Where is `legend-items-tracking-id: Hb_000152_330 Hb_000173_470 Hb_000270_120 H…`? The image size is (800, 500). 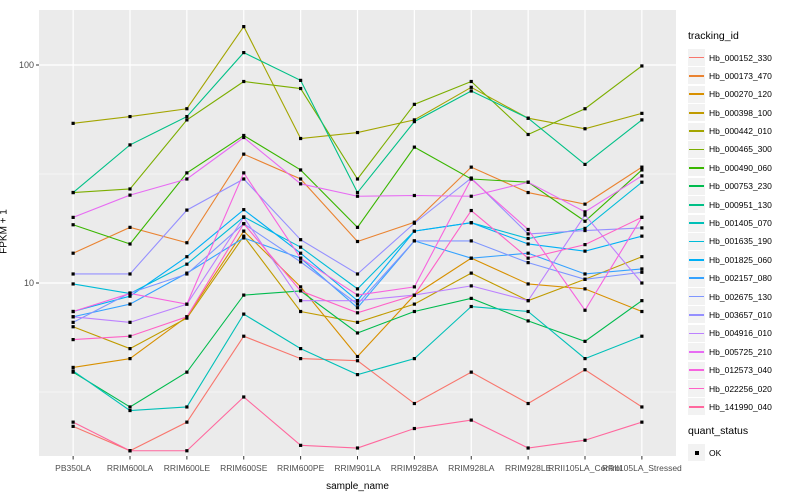 legend-items-tracking-id: Hb_000152_330 Hb_000173_470 Hb_000270_120 H… is located at coordinates (744, 232).